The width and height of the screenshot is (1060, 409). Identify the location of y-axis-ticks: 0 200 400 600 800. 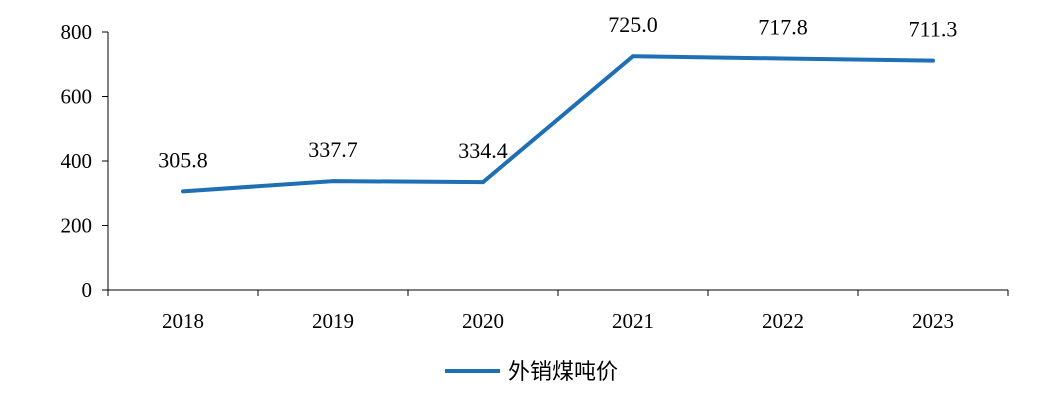
(84, 161).